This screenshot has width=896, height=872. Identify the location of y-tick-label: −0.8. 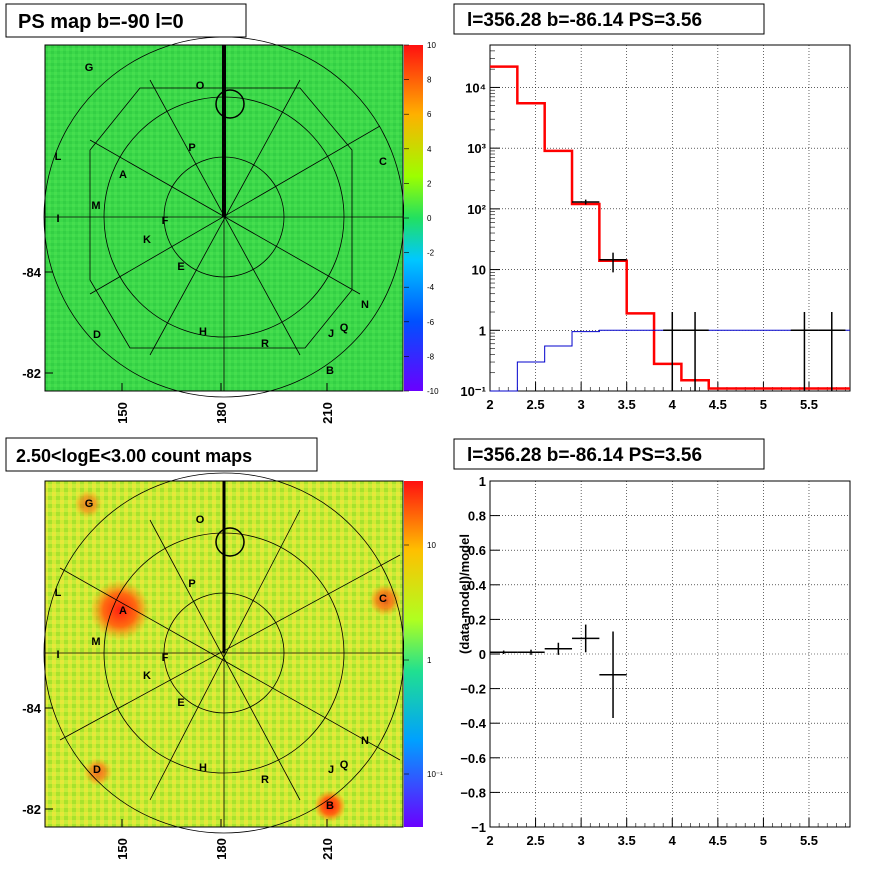
(473, 792).